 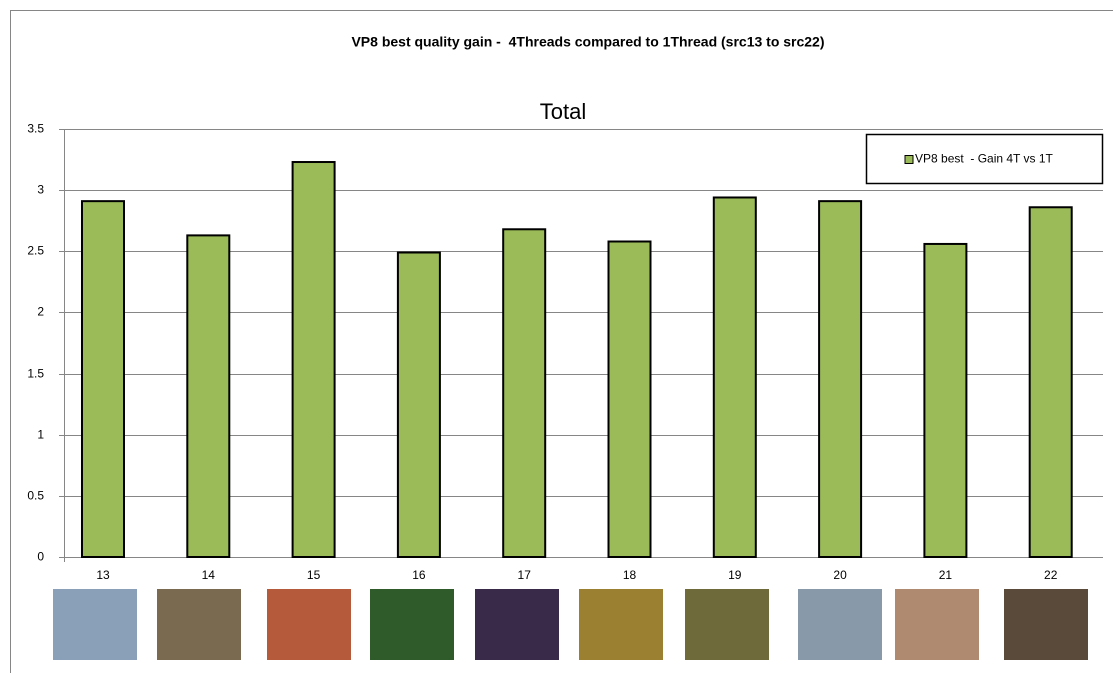 I want to click on y-tick-label: 1.5, so click(x=35, y=374).